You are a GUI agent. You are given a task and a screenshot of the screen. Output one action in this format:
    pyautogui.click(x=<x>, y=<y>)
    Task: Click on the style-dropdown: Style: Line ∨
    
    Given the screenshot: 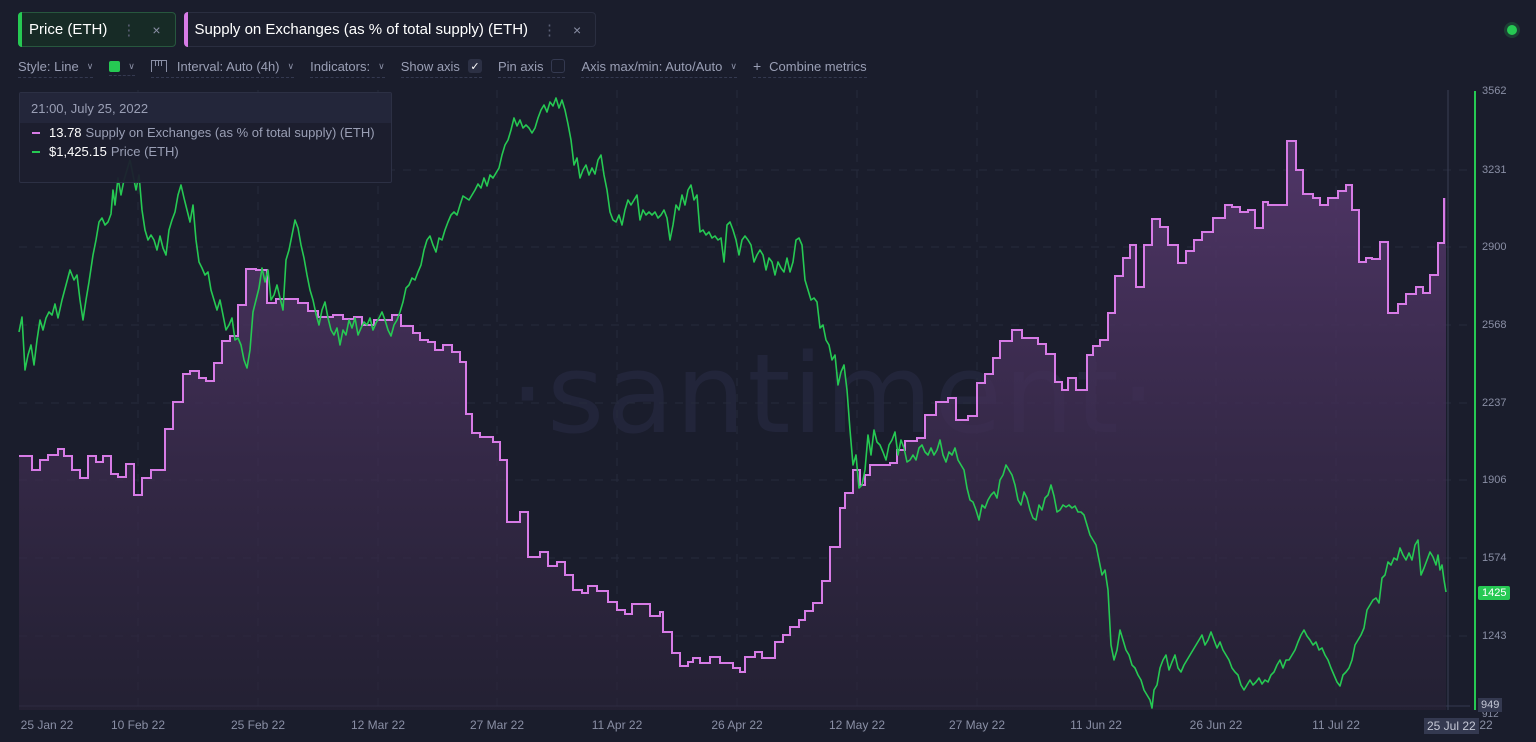 What is the action you would take?
    pyautogui.click(x=56, y=68)
    